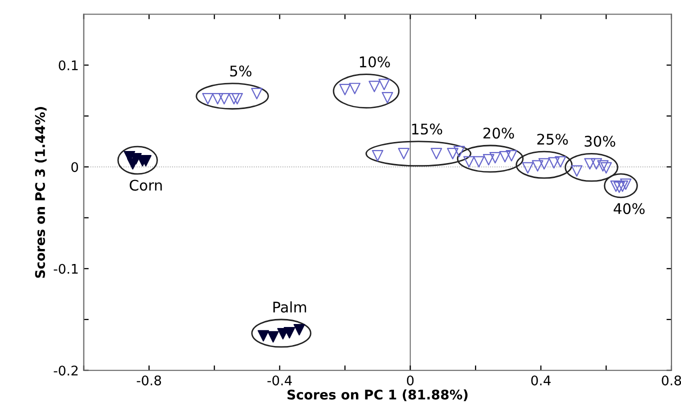 The height and width of the screenshot is (407, 681). I want to click on x-tick-label: -0.8, so click(149, 380).